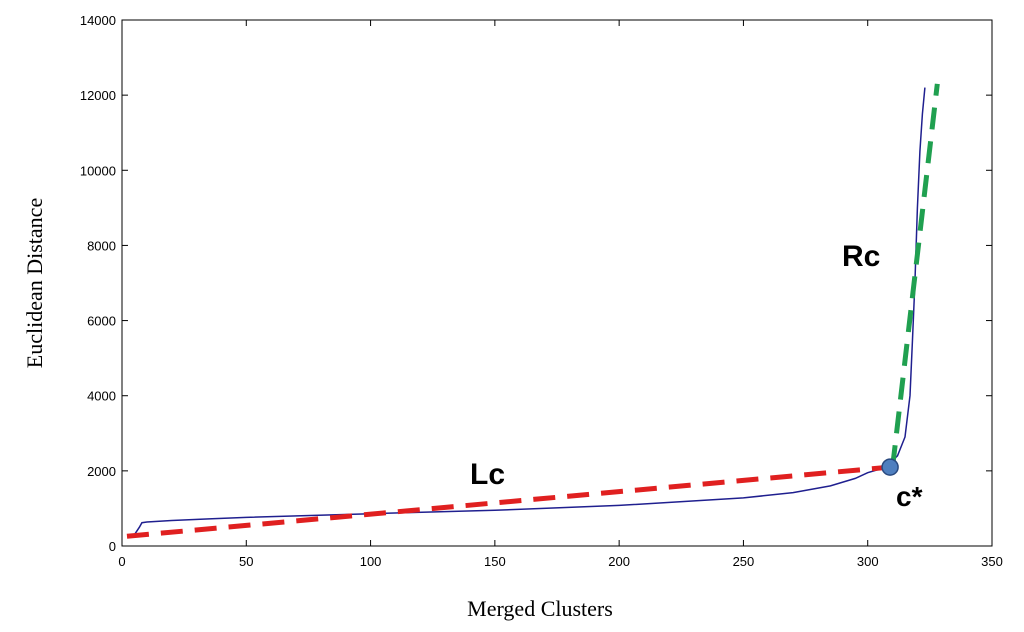  Describe the element at coordinates (101, 396) in the screenshot. I see `y-tick-label: 4000` at that location.